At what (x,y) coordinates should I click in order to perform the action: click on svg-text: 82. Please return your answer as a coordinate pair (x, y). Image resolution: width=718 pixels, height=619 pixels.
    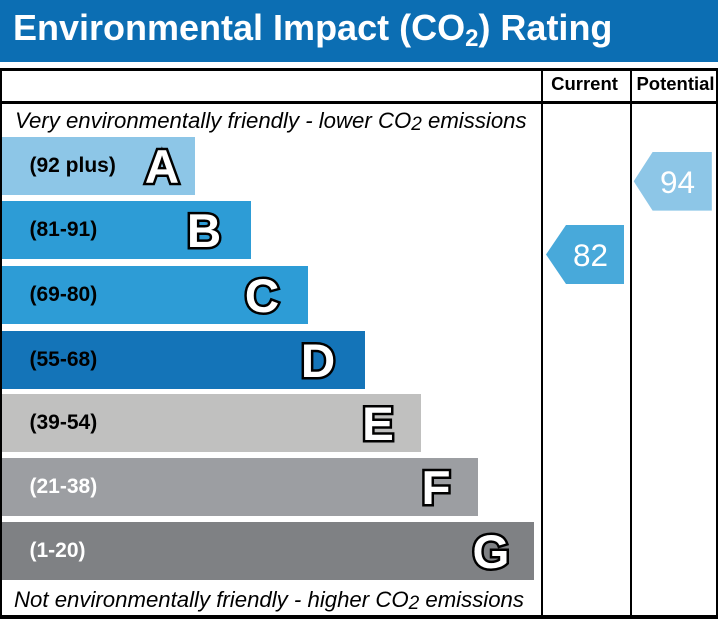
    Looking at the image, I should click on (590, 255).